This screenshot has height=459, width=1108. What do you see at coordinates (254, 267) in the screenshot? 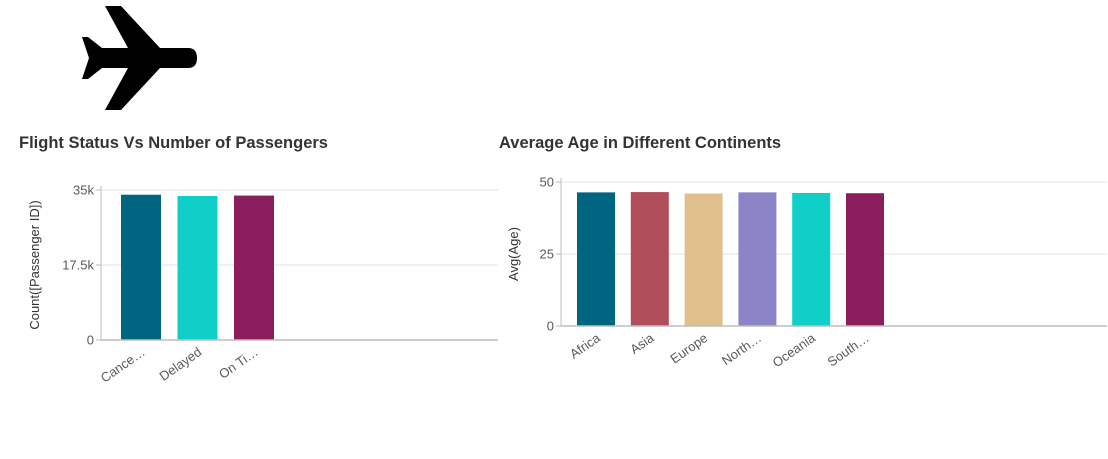
I see `bar-onti` at bounding box center [254, 267].